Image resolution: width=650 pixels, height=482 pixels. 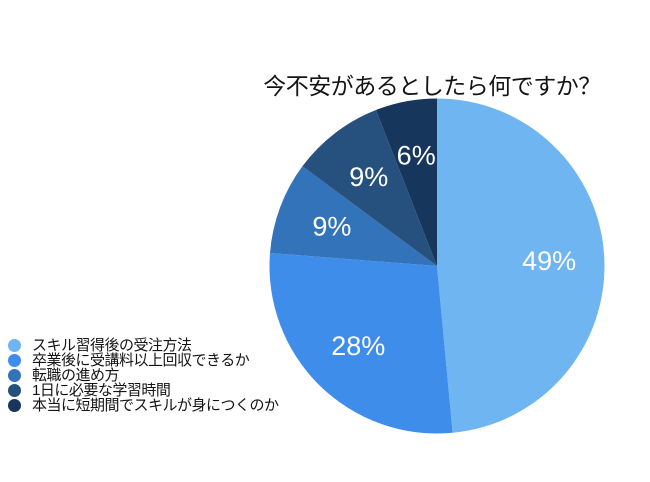 I want to click on legend-label: 転職の進め方, so click(x=76, y=375).